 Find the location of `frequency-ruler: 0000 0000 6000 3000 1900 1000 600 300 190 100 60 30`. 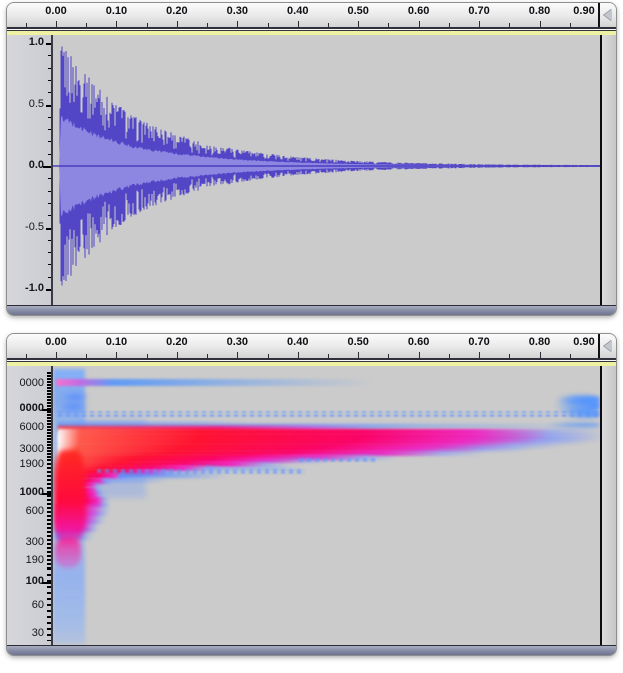

frequency-ruler: 0000 0000 6000 3000 1900 1000 600 300 190 100 60 30 is located at coordinates (29, 506).